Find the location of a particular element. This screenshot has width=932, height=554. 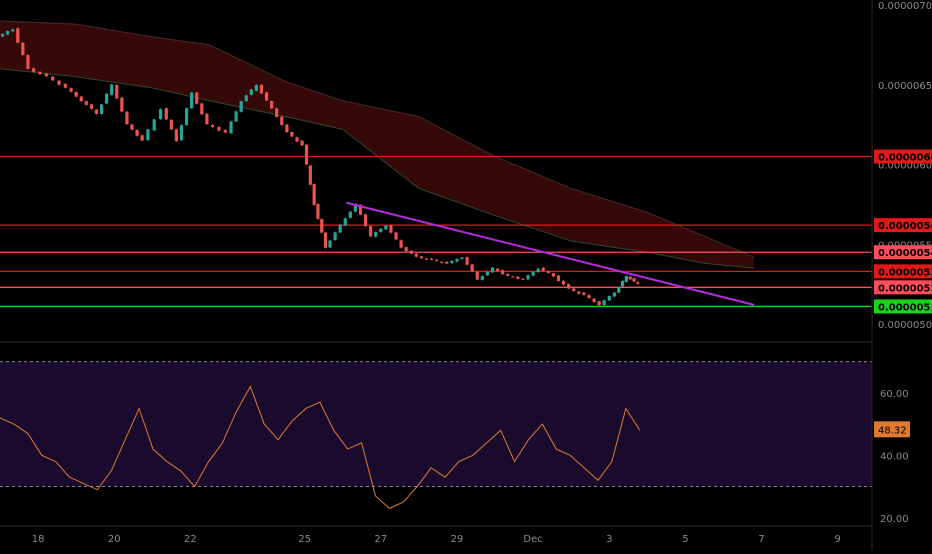

x-tick-label: Dec is located at coordinates (532, 539).